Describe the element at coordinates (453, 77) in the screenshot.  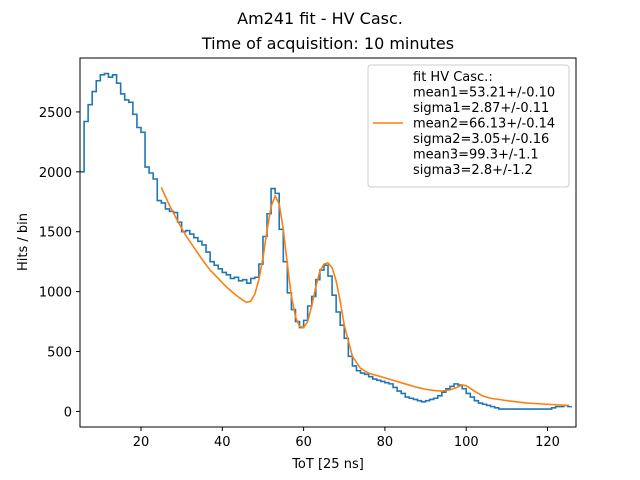
I see `legend-text-line: fit HV Casc.:` at that location.